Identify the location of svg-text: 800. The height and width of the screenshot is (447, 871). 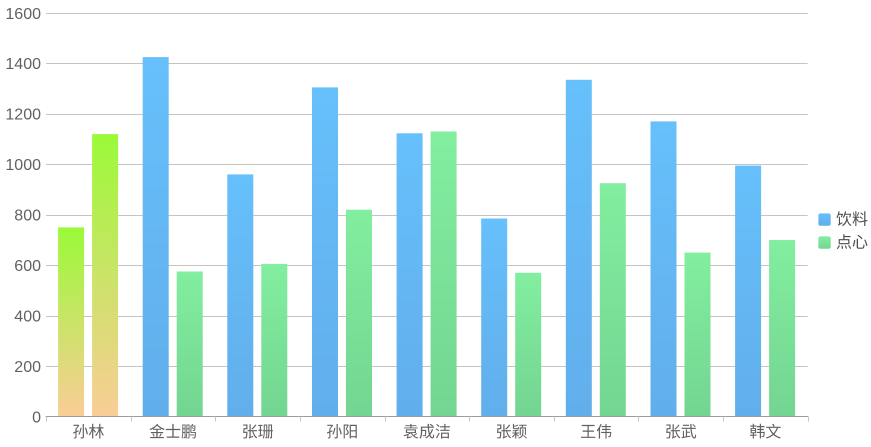
(27, 216).